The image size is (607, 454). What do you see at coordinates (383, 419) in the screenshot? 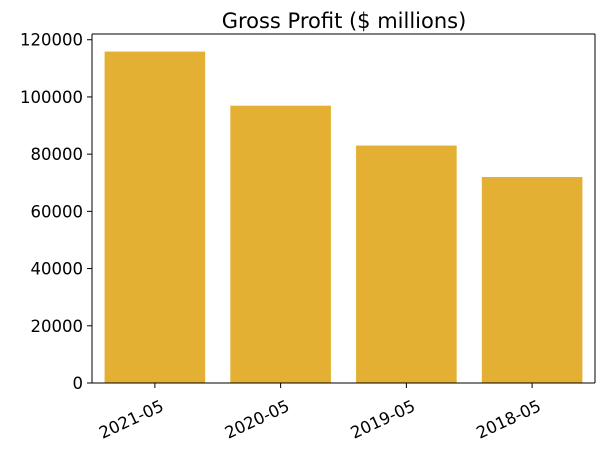
I see `x-tick-label: 2019-05` at bounding box center [383, 419].